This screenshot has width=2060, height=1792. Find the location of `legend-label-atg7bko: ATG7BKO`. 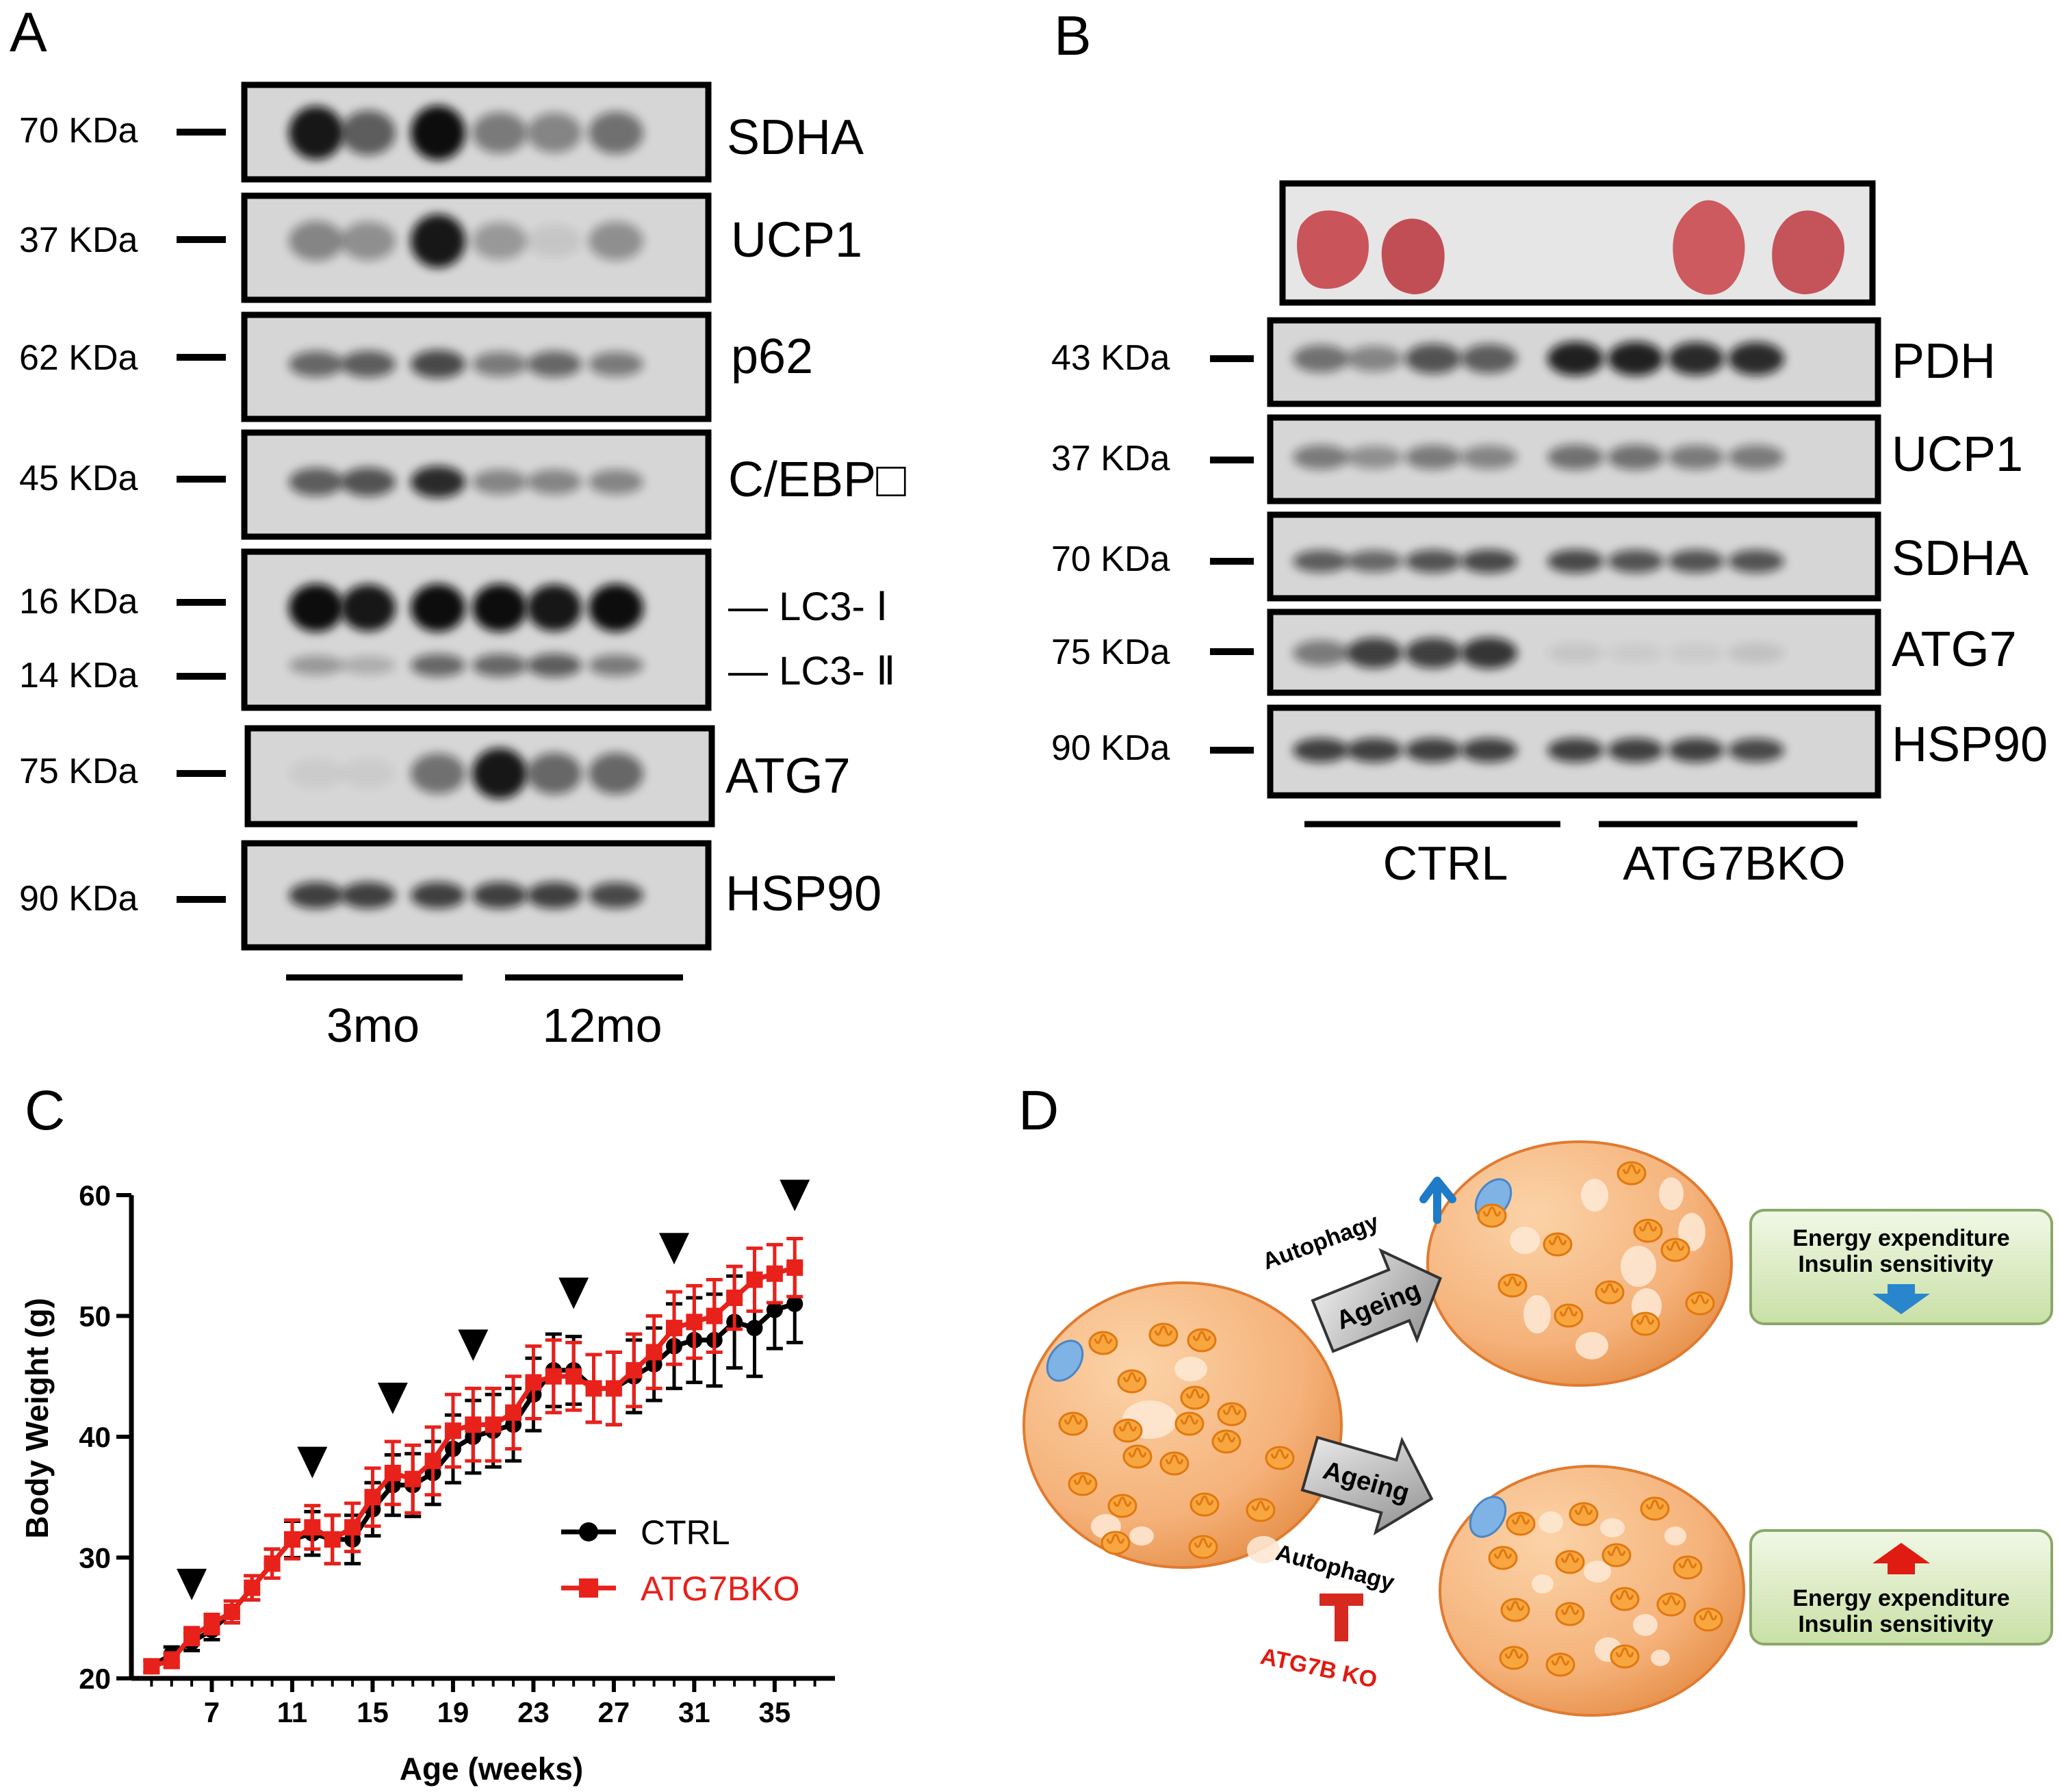

legend-label-atg7bko: ATG7BKO is located at coordinates (720, 1589).